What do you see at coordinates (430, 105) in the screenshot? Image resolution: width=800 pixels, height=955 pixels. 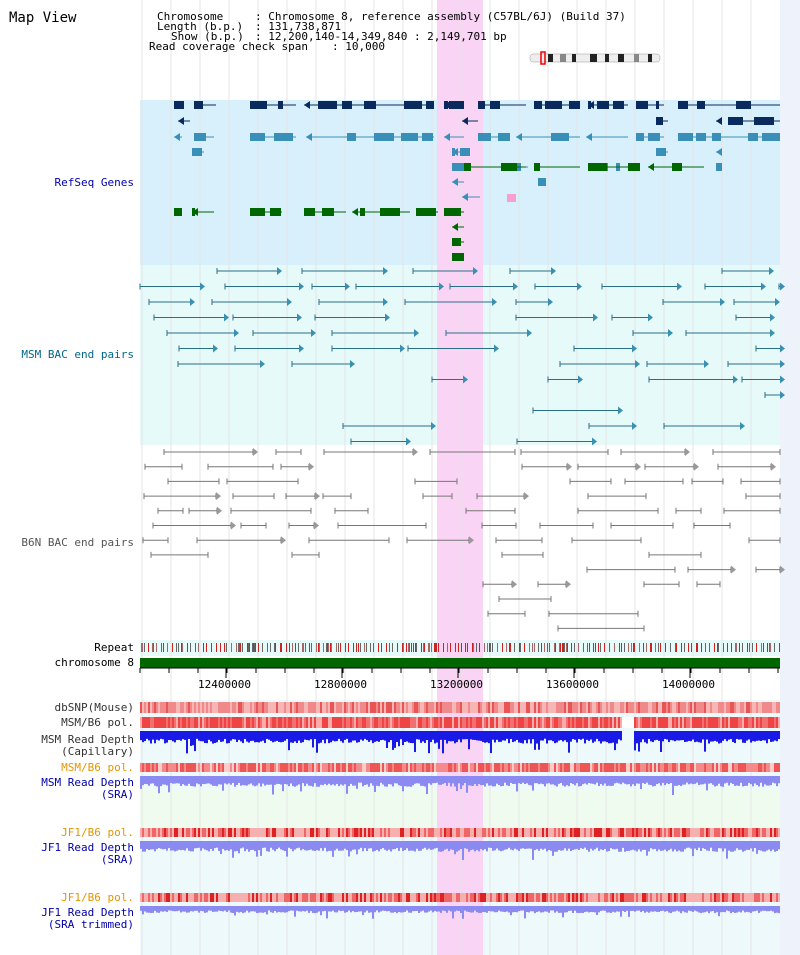 I see `gene-exon` at bounding box center [430, 105].